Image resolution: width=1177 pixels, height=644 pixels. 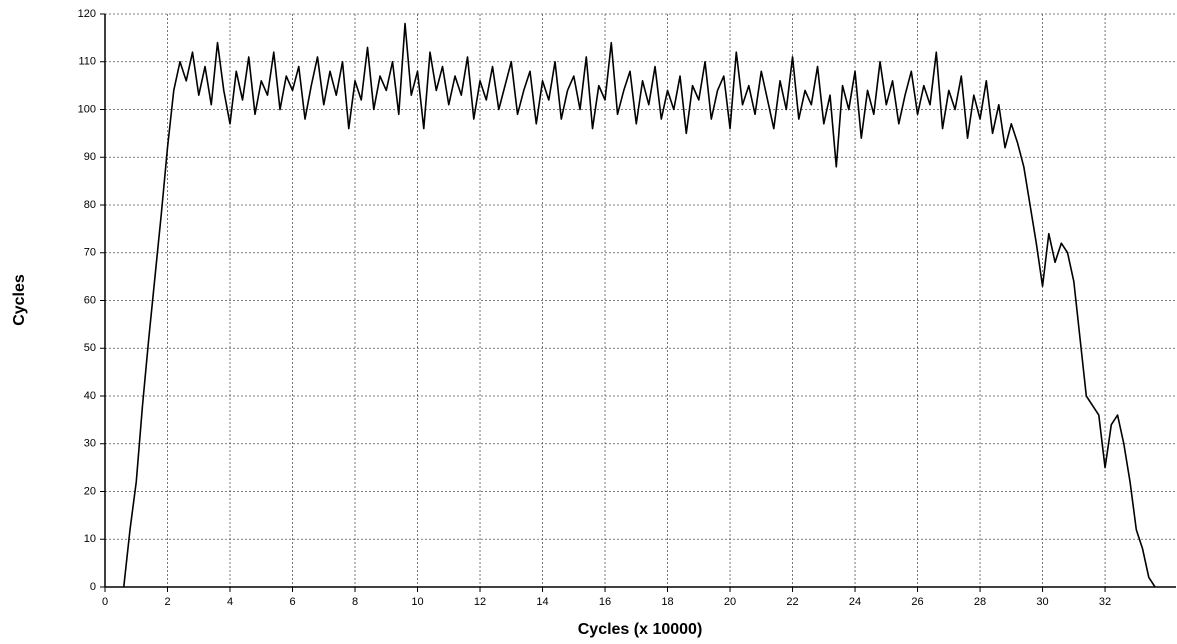 I want to click on y-tick-label: 60, so click(x=90, y=300).